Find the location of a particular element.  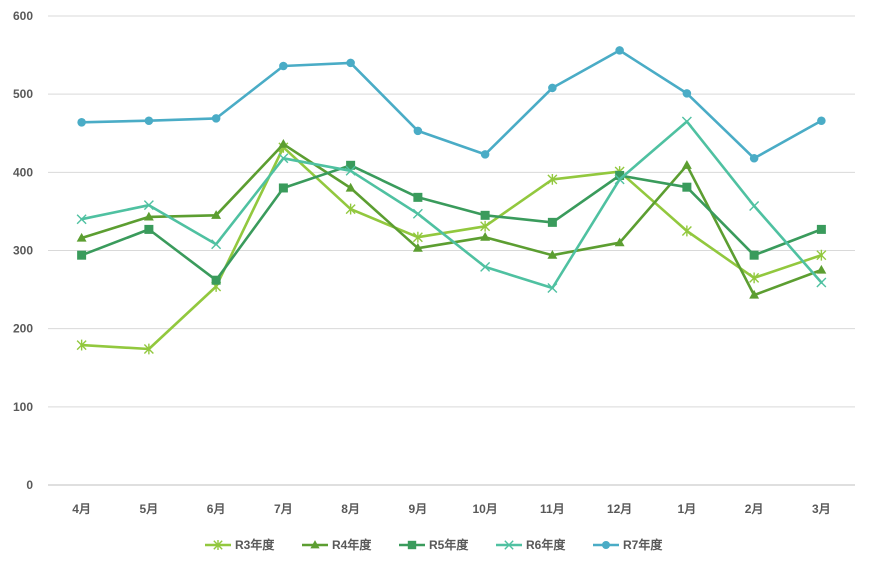

y-tick-label: 0 is located at coordinates (29, 485).